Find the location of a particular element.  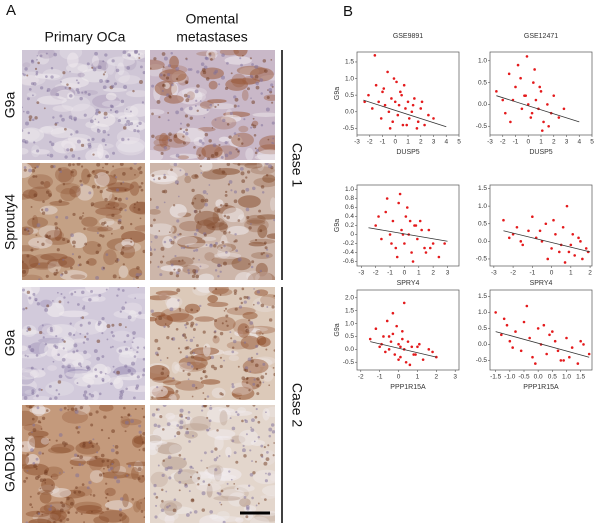

plot-frame is located at coordinates (408, 225).